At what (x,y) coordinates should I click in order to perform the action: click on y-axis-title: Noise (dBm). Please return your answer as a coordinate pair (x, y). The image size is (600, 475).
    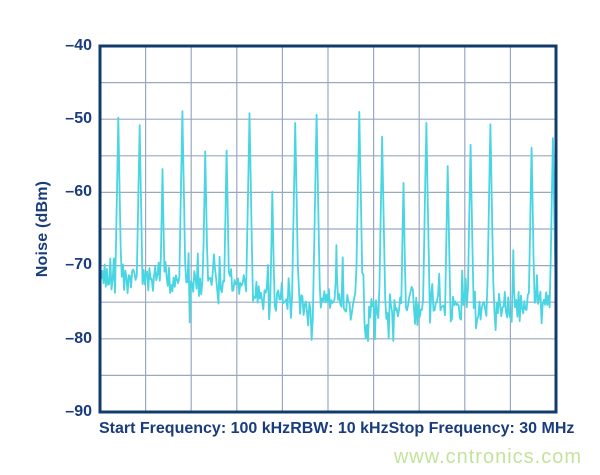
    Looking at the image, I should click on (42, 229).